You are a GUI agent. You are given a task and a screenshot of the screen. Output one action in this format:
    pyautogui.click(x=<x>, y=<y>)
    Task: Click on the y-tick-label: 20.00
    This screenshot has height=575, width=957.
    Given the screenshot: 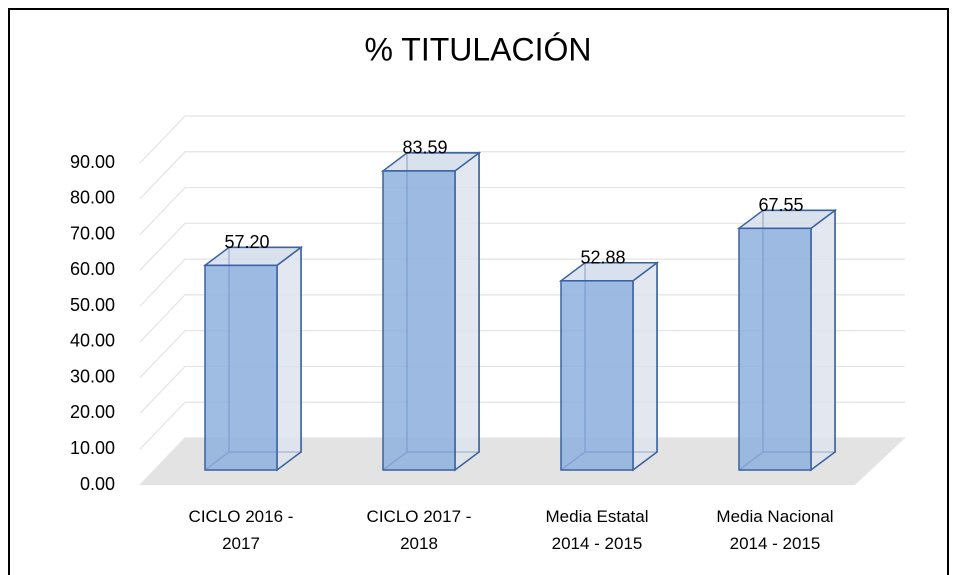 What is the action you would take?
    pyautogui.click(x=92, y=412)
    